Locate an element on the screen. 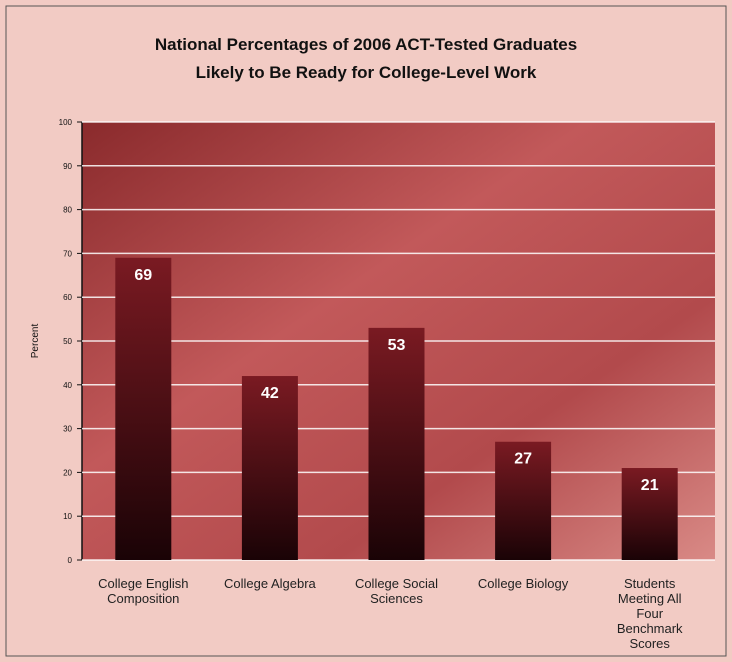 The width and height of the screenshot is (732, 662). y-tick-label: 20 is located at coordinates (67, 472).